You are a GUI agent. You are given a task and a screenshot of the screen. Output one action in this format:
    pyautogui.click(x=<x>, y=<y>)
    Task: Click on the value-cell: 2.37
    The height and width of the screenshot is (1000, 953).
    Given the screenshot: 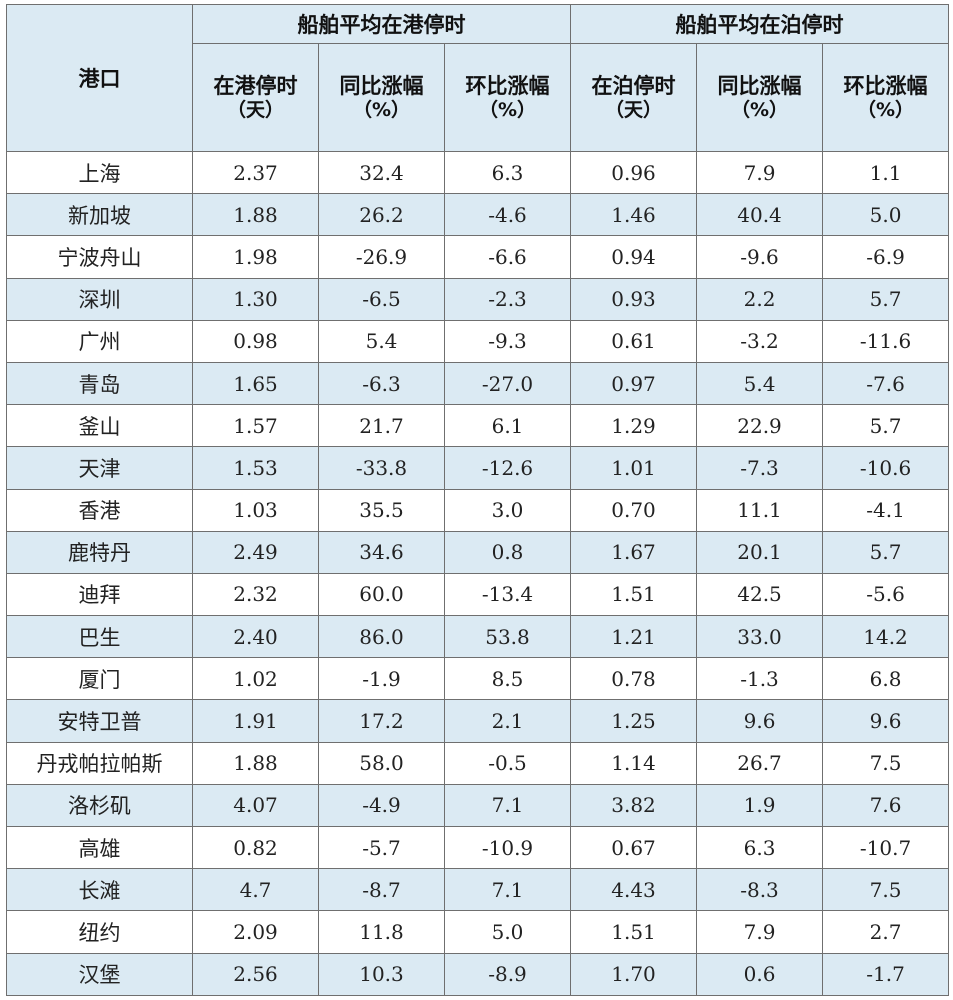 What is the action you would take?
    pyautogui.click(x=255, y=172)
    